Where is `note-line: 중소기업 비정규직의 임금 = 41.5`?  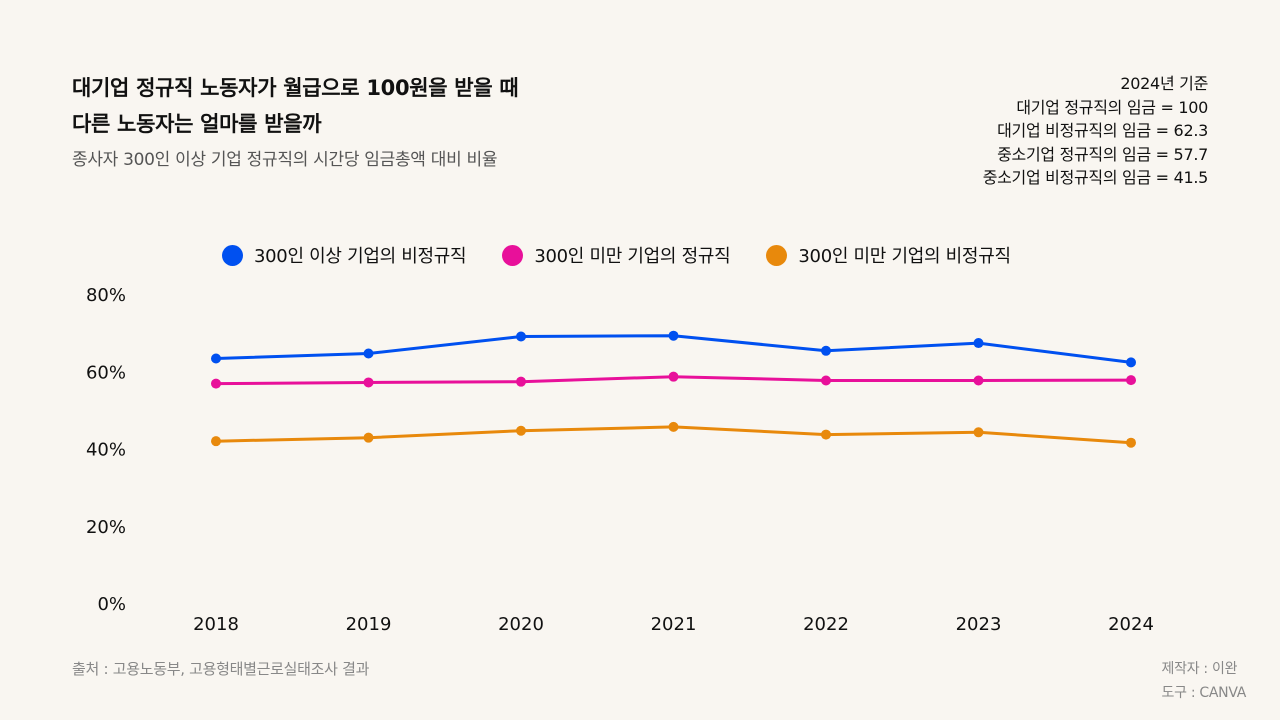 note-line: 중소기업 비정규직의 임금 = 41.5 is located at coordinates (1095, 177).